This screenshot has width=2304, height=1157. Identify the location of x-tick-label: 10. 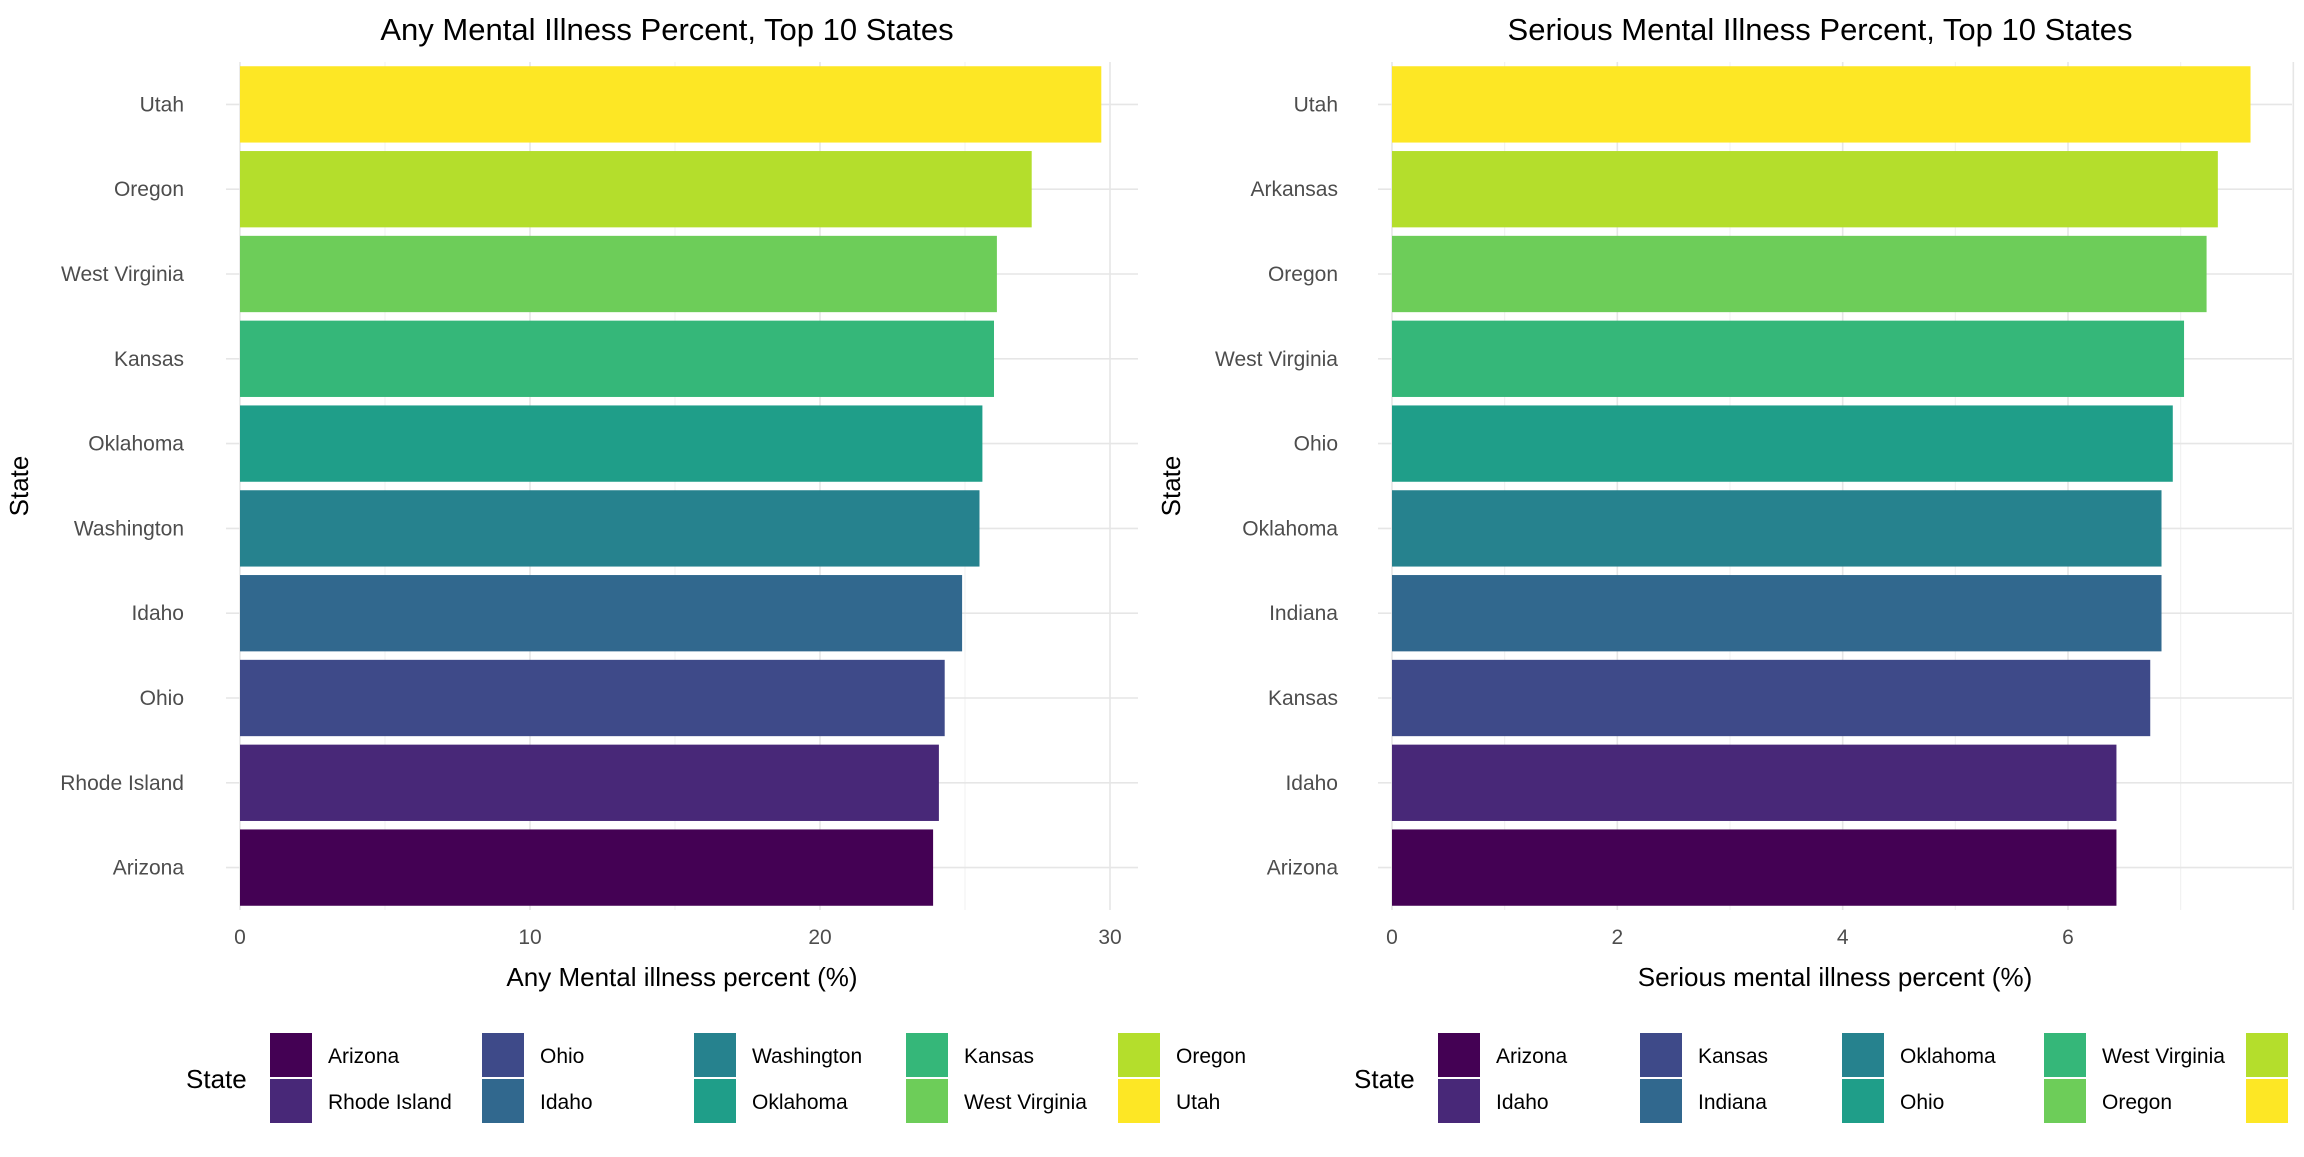
(529, 937).